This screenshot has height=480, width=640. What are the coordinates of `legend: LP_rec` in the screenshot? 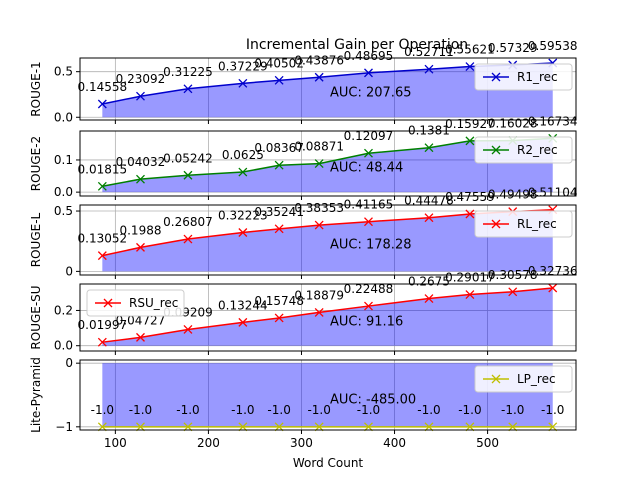 It's located at (523, 379).